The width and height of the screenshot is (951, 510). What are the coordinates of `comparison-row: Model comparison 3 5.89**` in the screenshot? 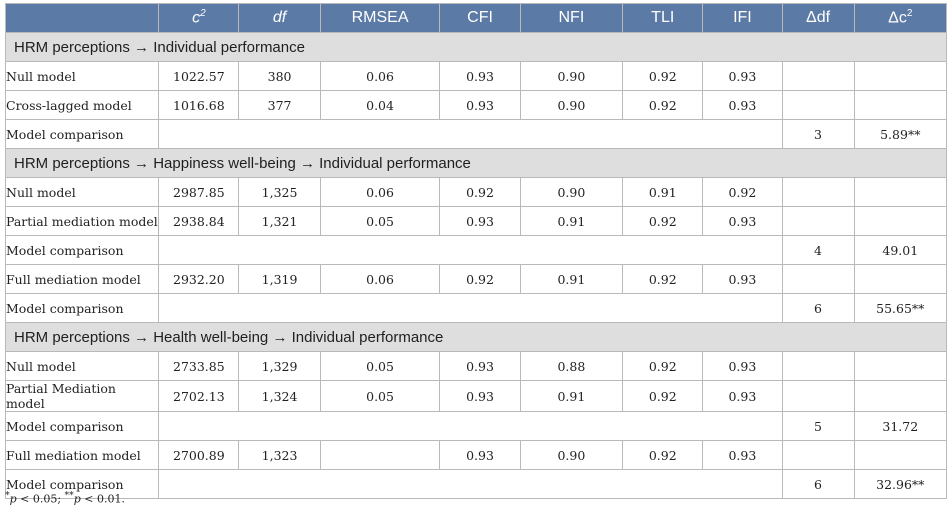 It's located at (476, 134).